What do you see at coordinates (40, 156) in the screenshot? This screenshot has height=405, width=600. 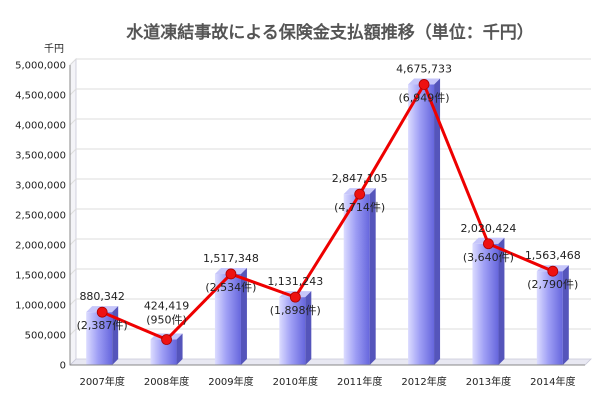 I see `y-tick-label: 3,500,000` at bounding box center [40, 156].